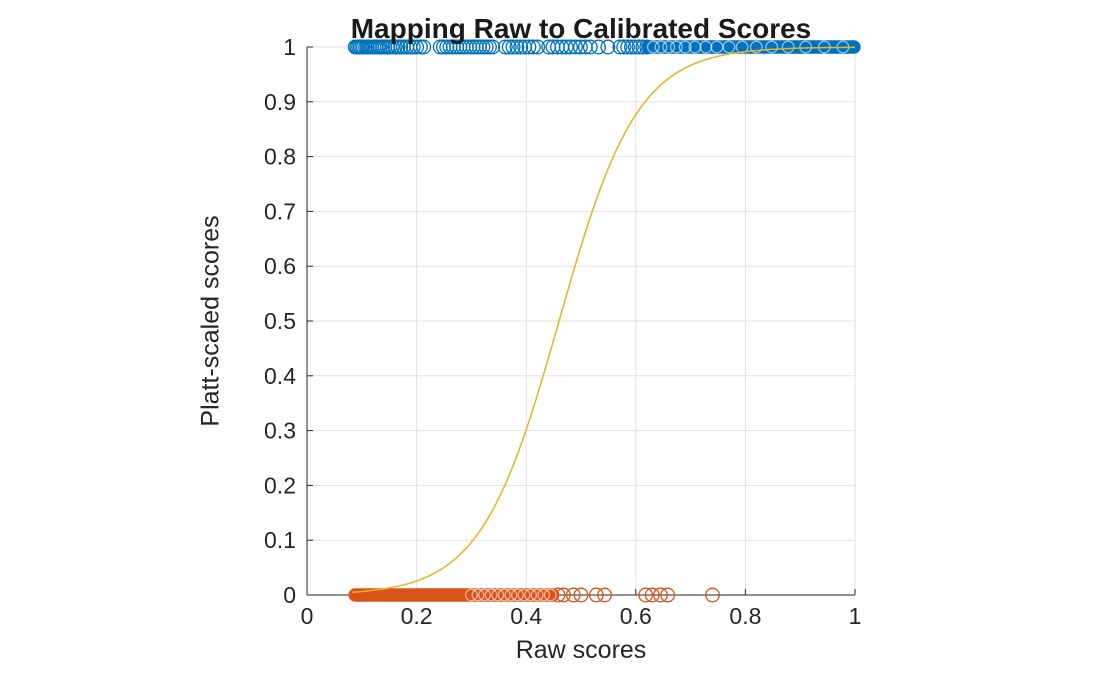 This screenshot has width=1120, height=674. I want to click on y-tick-label: 0.3, so click(280, 431).